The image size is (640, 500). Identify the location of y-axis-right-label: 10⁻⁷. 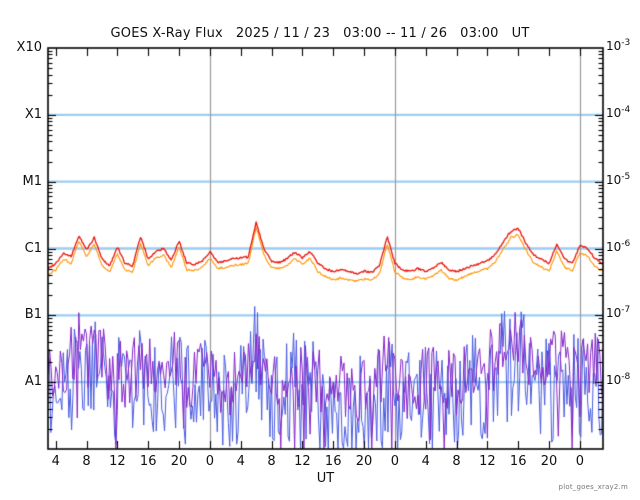
(618, 313).